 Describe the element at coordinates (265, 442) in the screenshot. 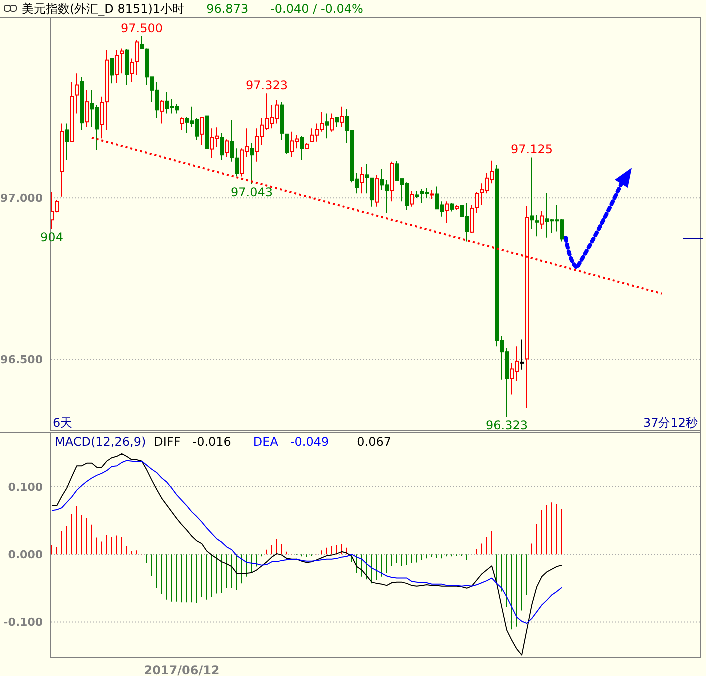

I see `text: DEA` at that location.